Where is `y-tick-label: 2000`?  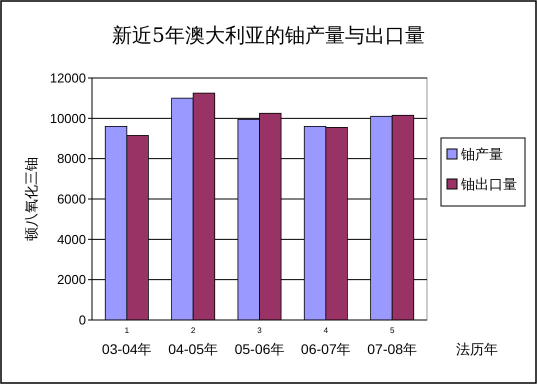
y-tick-label: 2000 is located at coordinates (71, 280).